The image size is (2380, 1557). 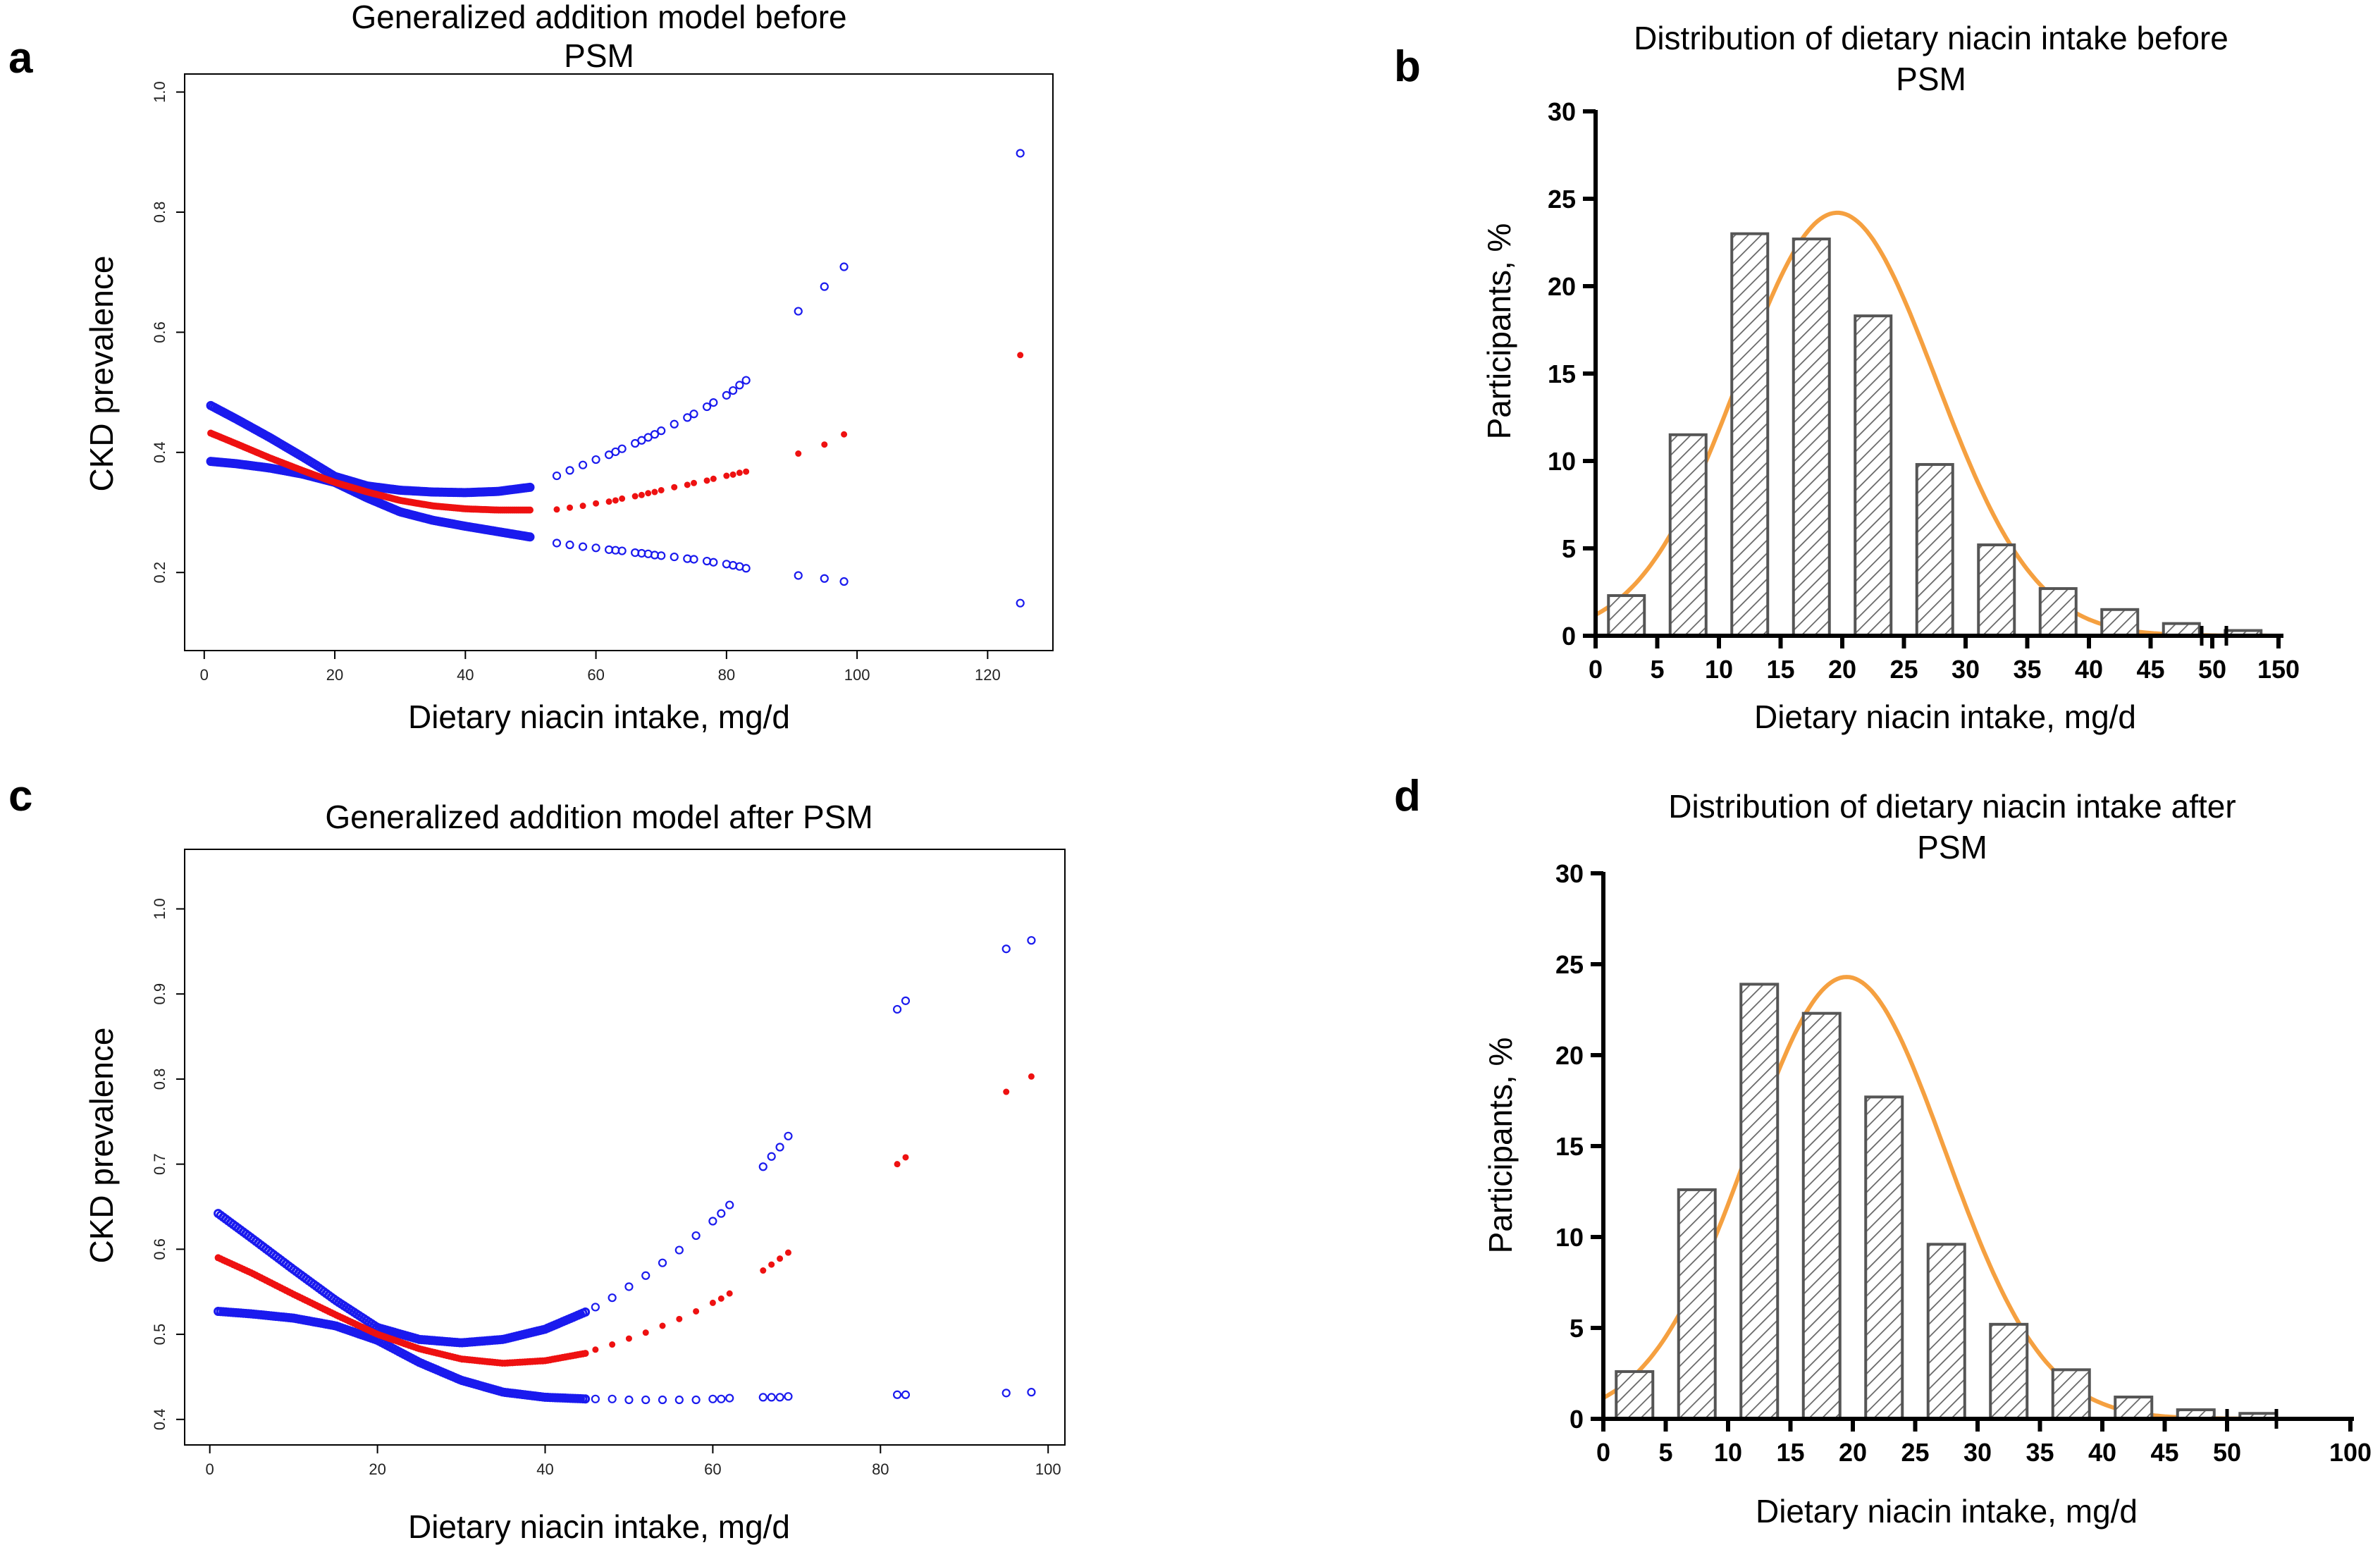 What do you see at coordinates (1904, 669) in the screenshot?
I see `x-tick-label: 25` at bounding box center [1904, 669].